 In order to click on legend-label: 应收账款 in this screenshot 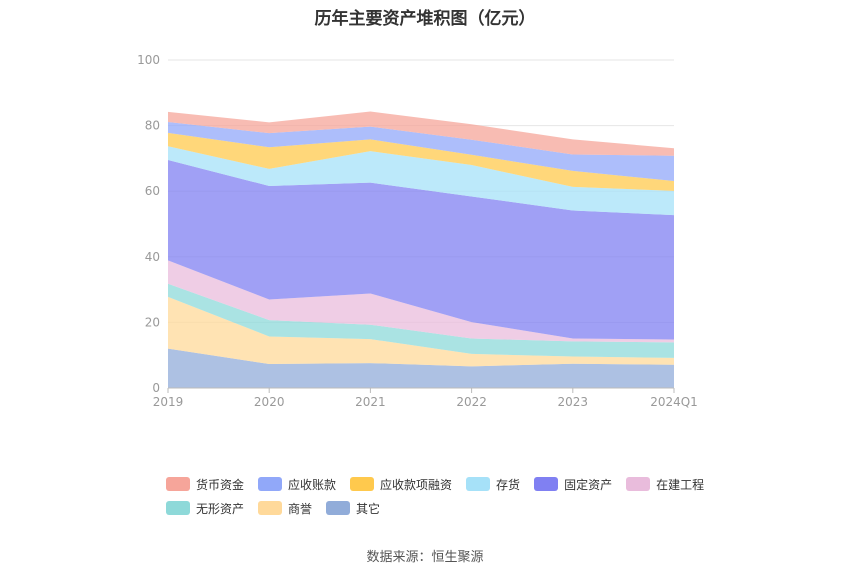, I will do `click(312, 484)`.